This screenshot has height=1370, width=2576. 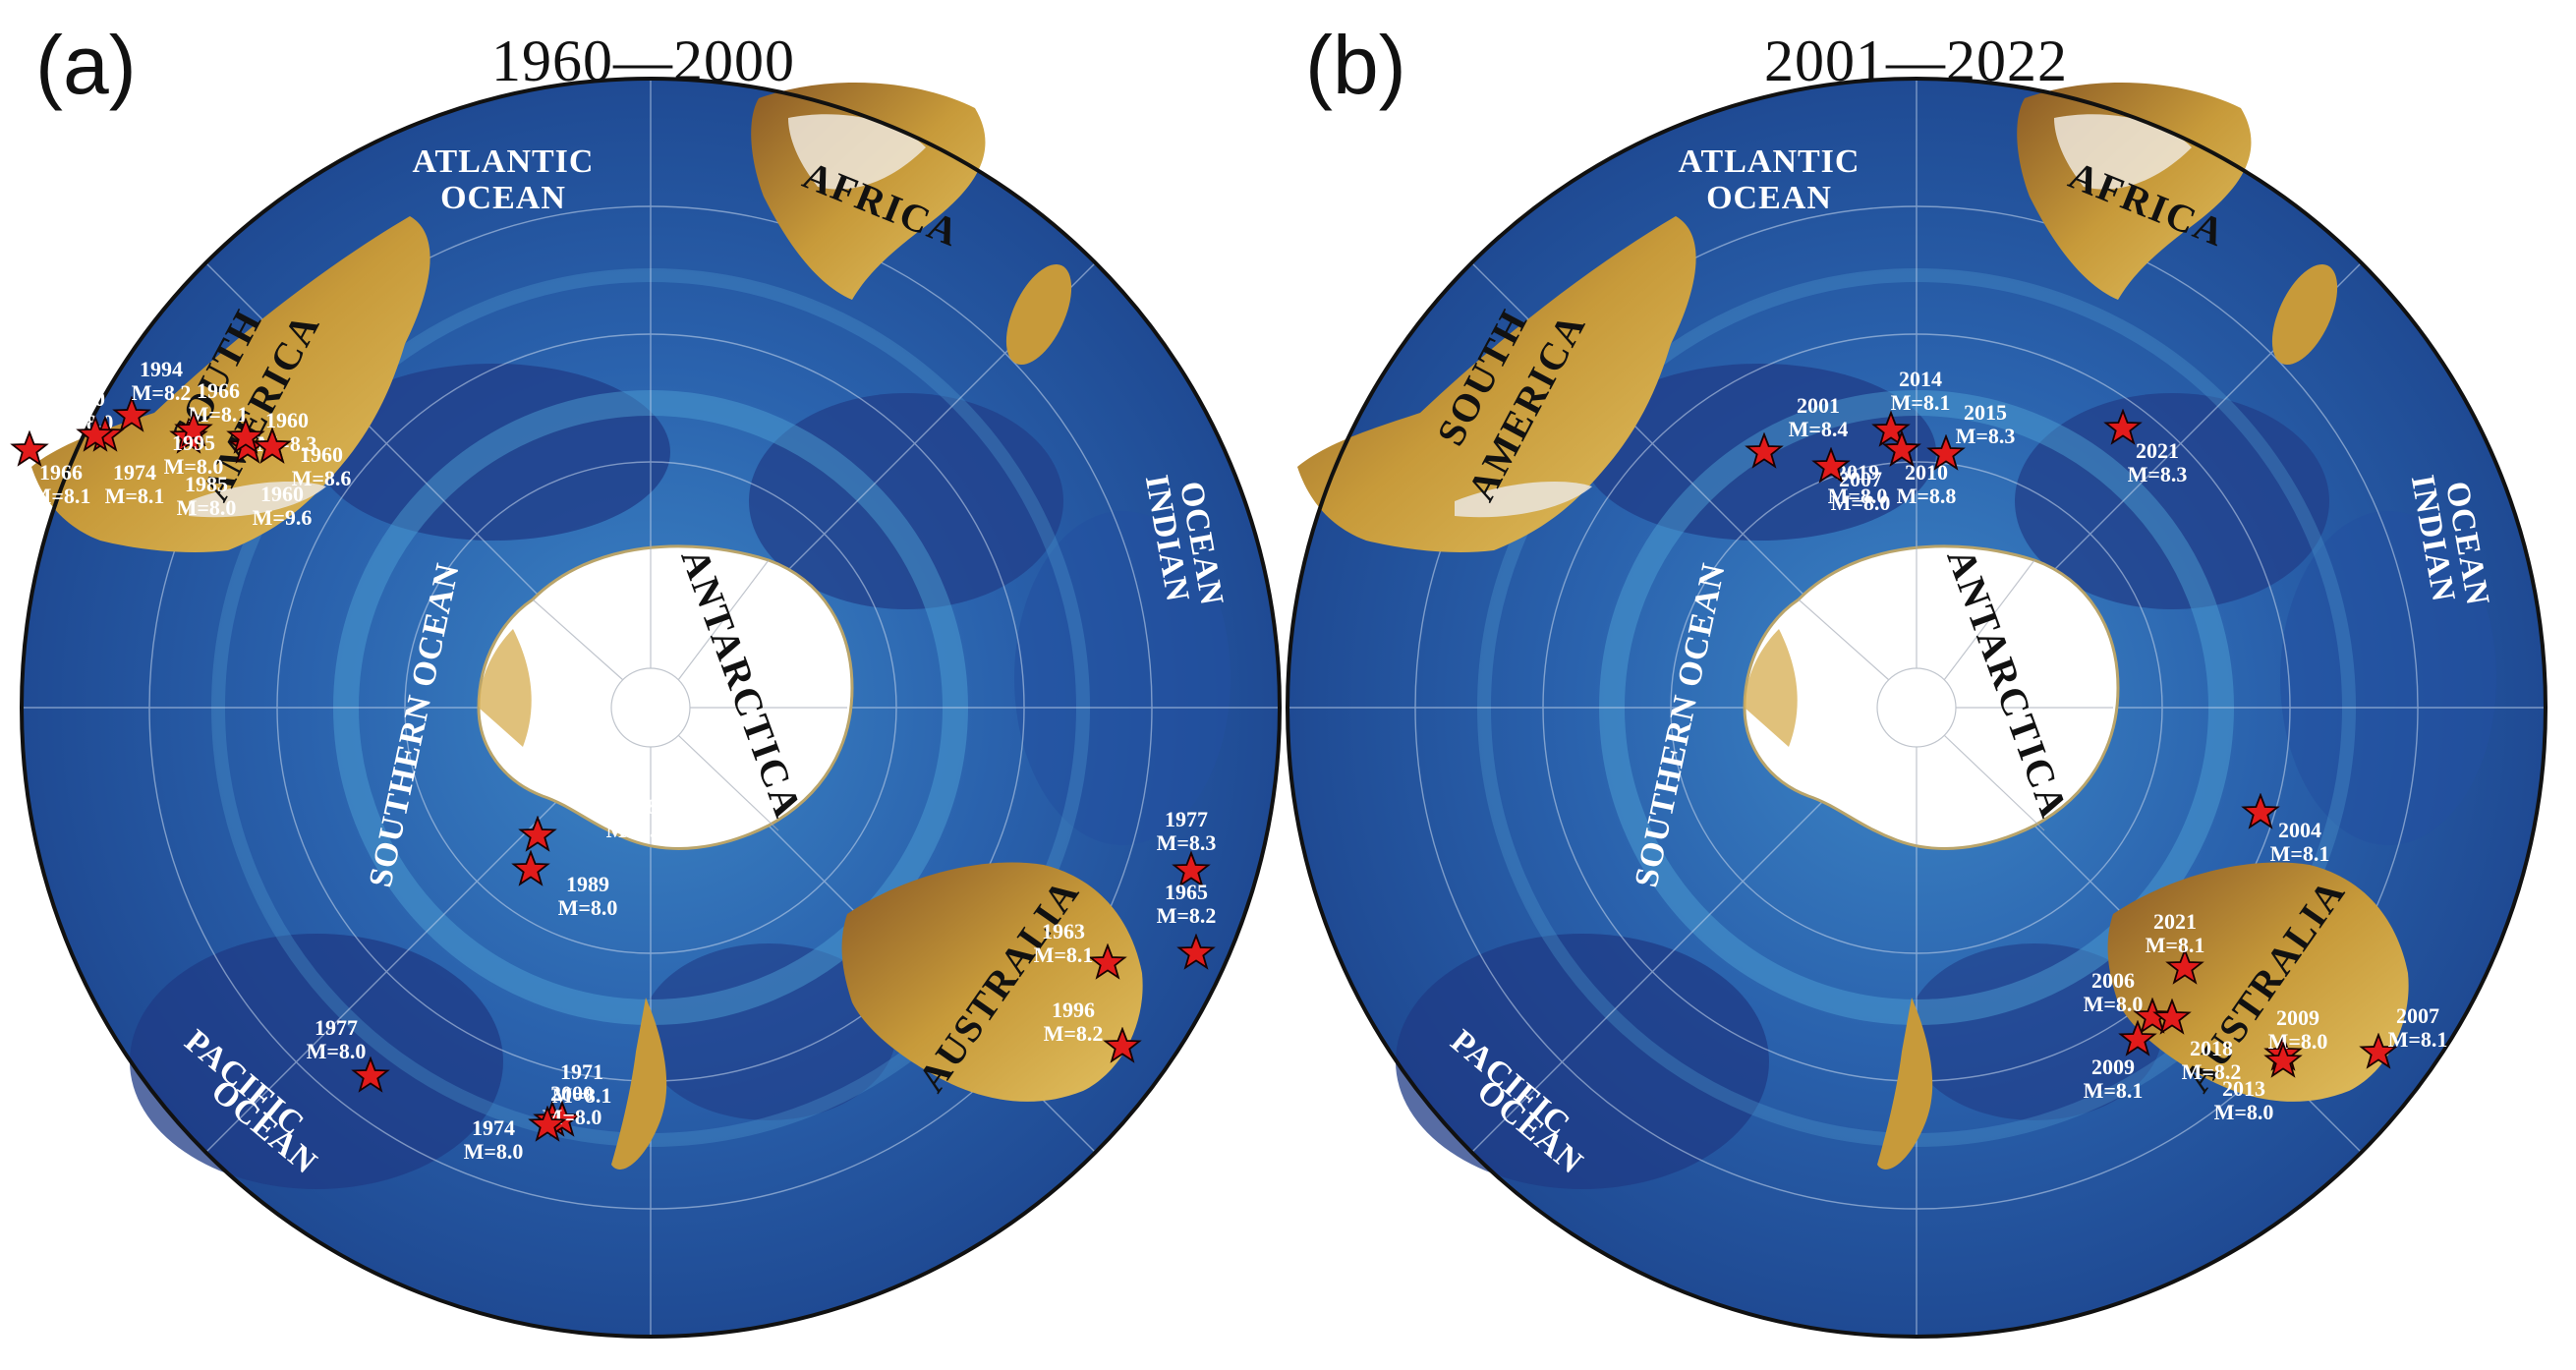 I want to click on earthquake-year: 1998, so click(x=636, y=807).